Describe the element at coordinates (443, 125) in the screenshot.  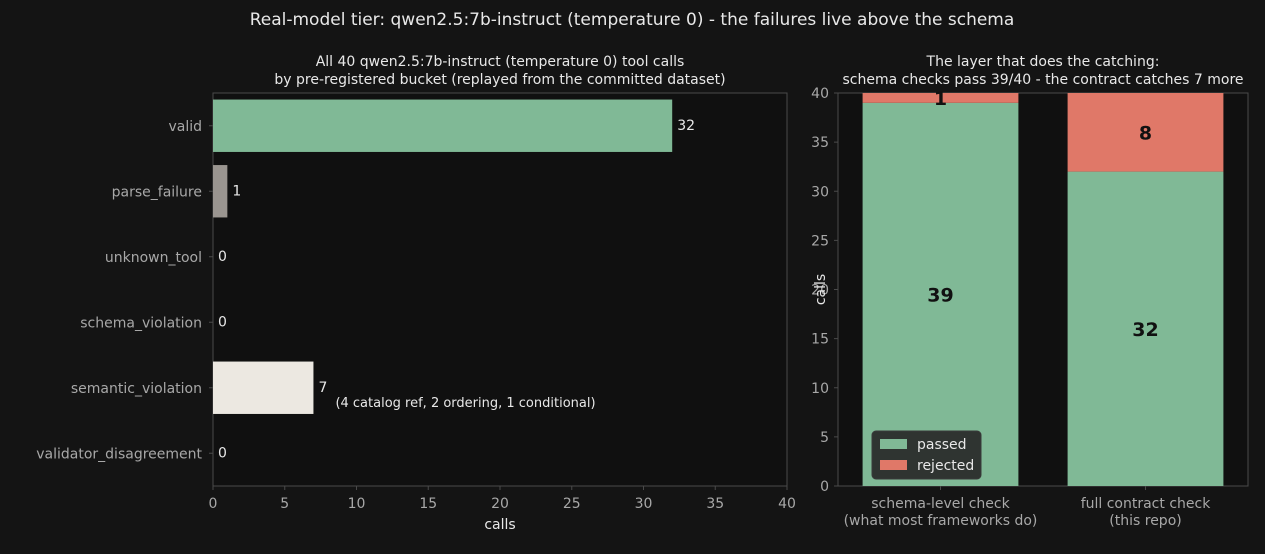
I see `bar-valid` at that location.